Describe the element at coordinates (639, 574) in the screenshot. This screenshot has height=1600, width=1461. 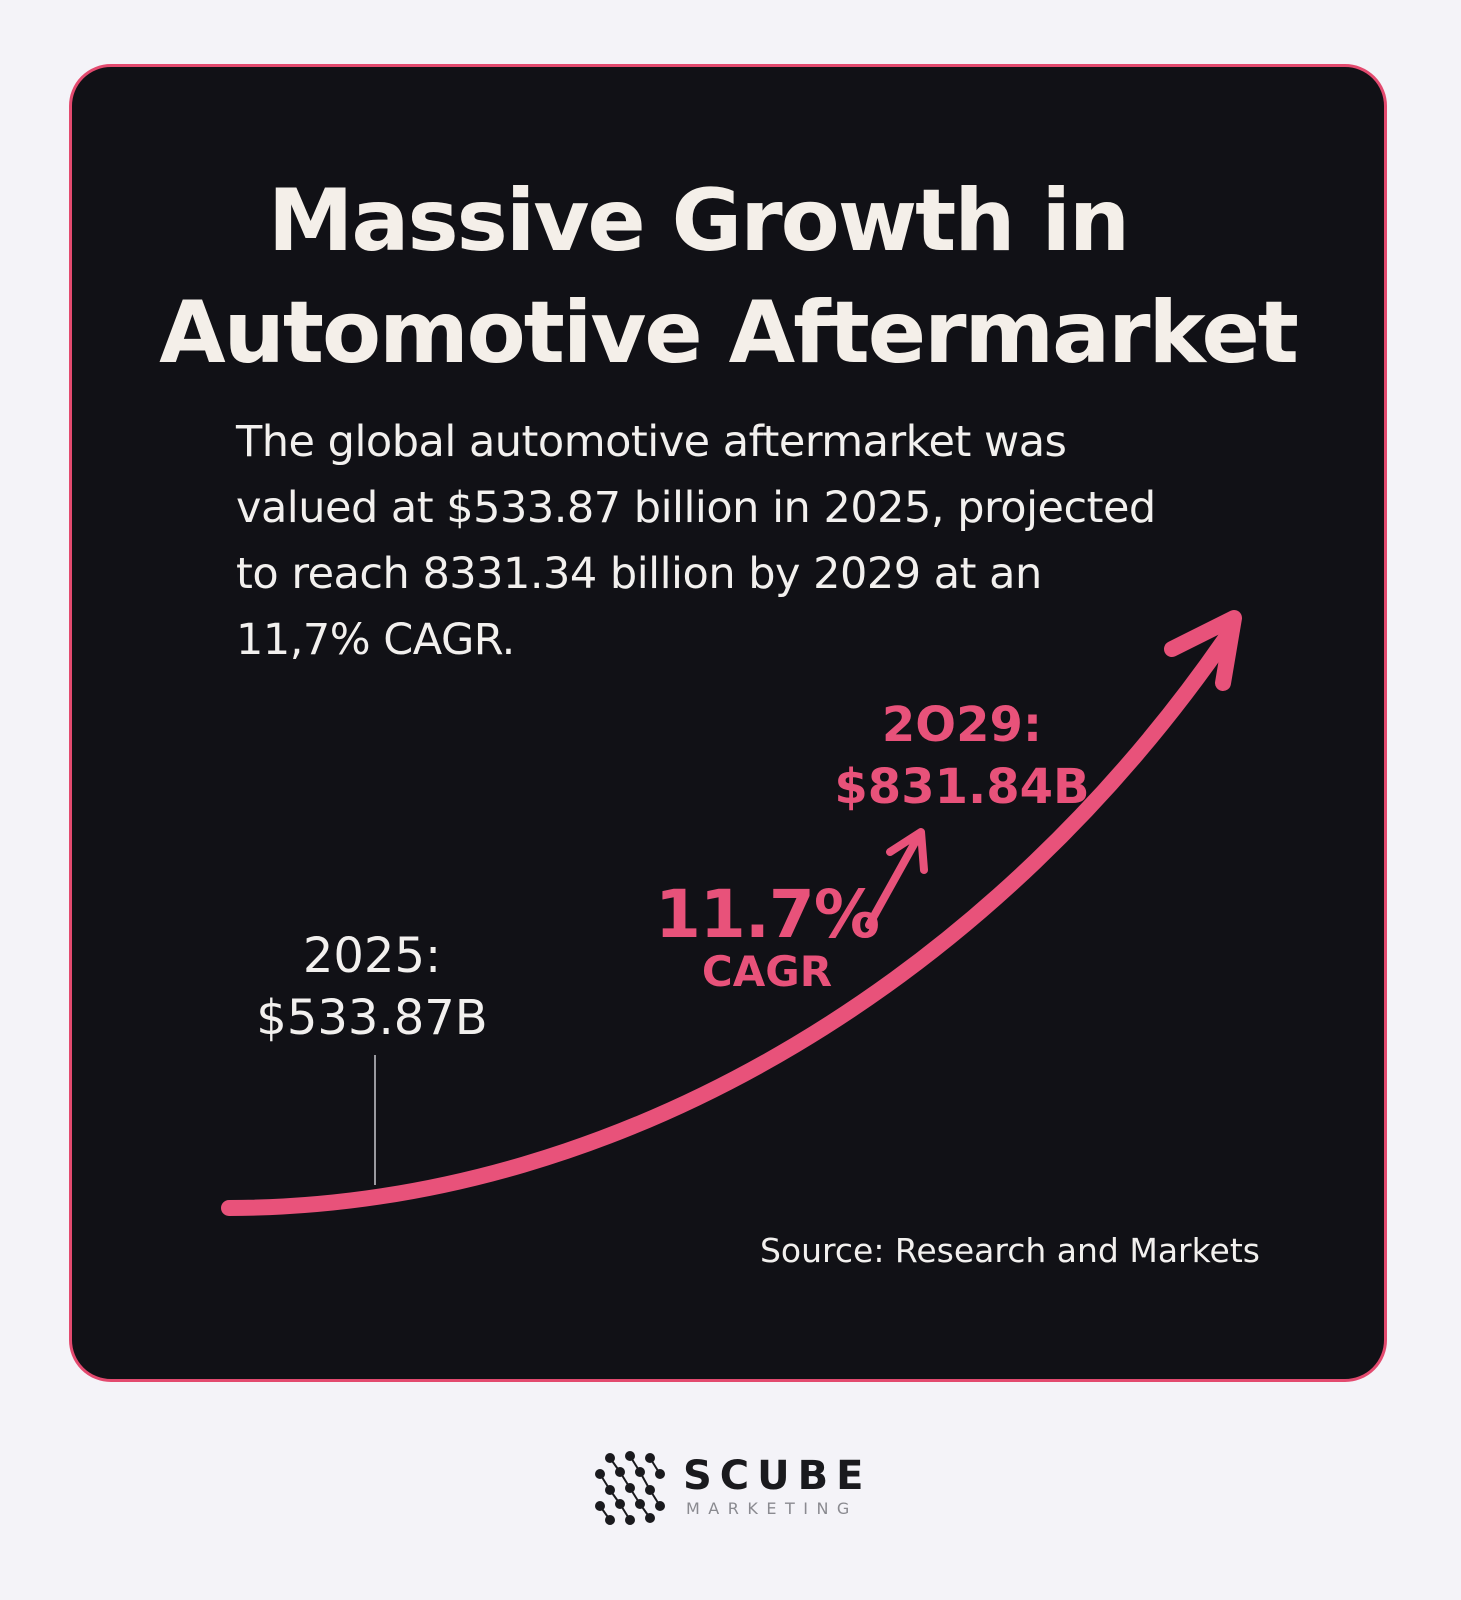
I see `description-line-3: to reach 8331.34 billion by 2029 at an` at that location.